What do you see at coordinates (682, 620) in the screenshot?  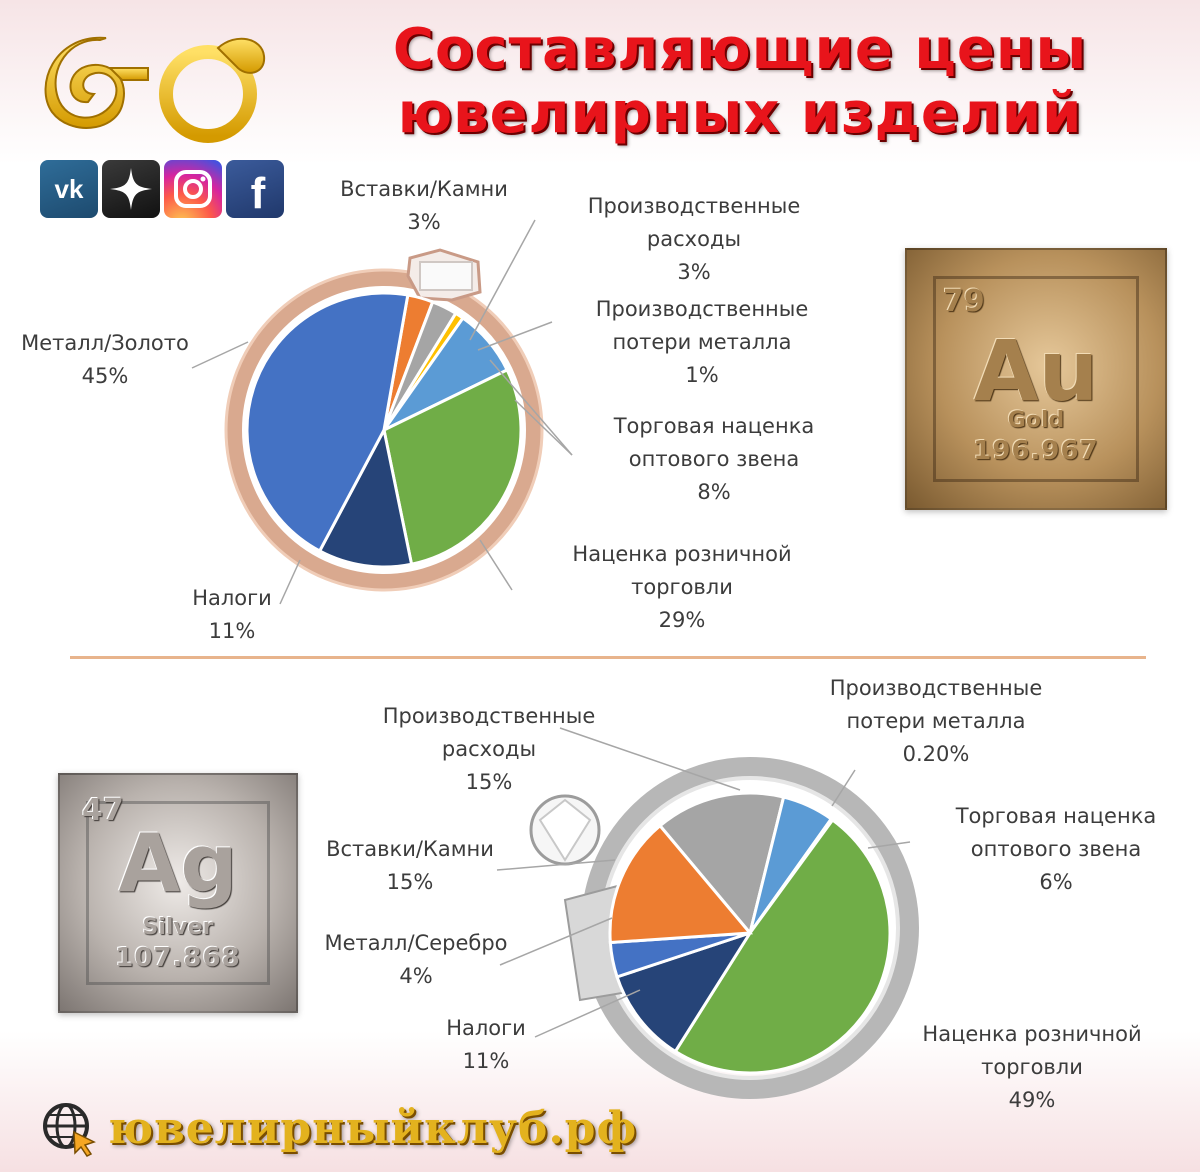 I see `pie-label-value: 29%` at bounding box center [682, 620].